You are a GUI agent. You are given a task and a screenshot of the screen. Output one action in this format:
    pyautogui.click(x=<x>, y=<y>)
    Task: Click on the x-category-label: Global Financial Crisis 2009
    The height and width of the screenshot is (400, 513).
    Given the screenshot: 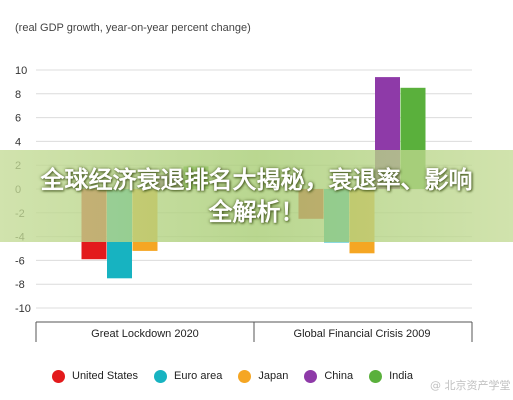 What is the action you would take?
    pyautogui.click(x=362, y=334)
    